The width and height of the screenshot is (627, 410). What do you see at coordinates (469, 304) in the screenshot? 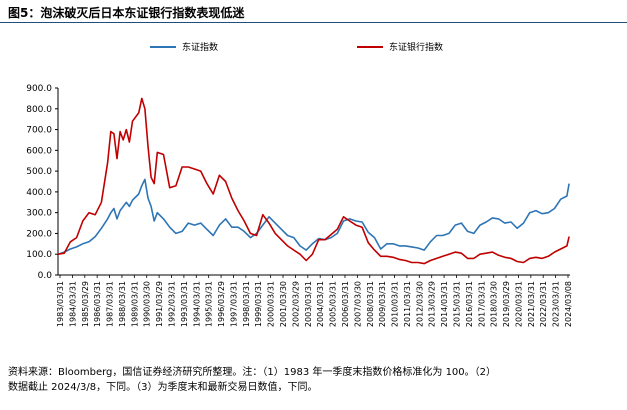
I see `x-tick-label: 2016/03/31` at bounding box center [469, 304].